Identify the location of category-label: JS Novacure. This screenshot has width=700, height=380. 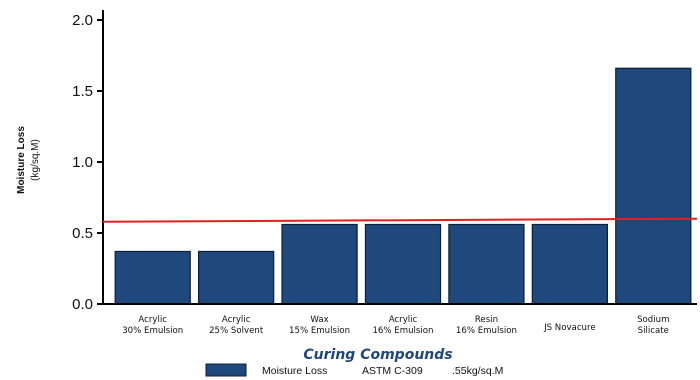
(569, 328).